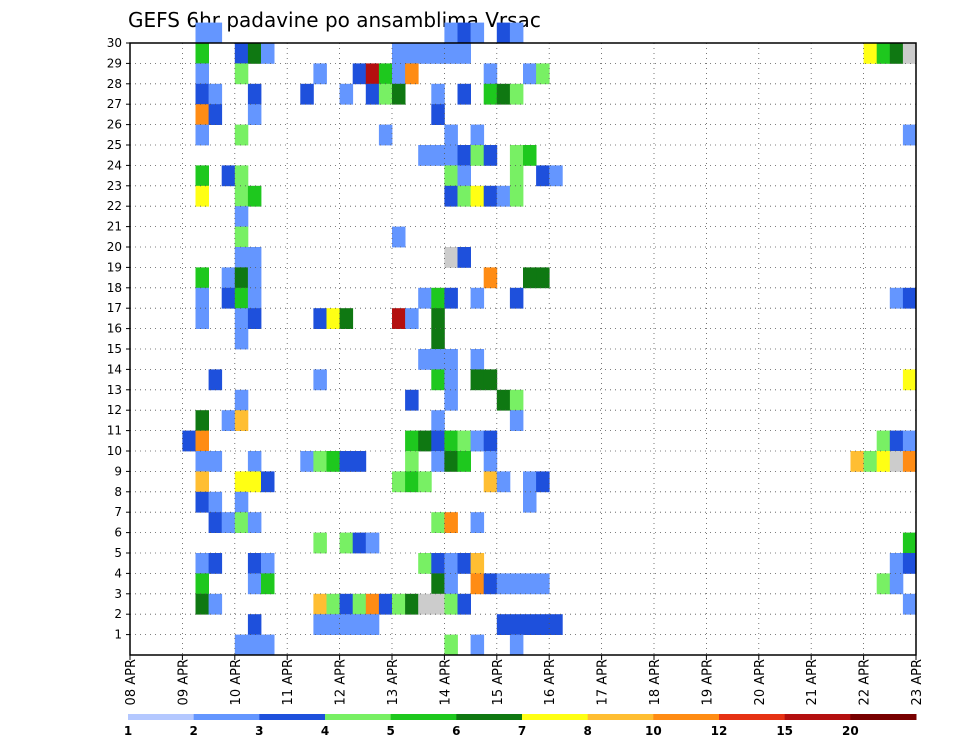  What do you see at coordinates (183, 682) in the screenshot?
I see `x-tick-label: 09 APR` at bounding box center [183, 682].